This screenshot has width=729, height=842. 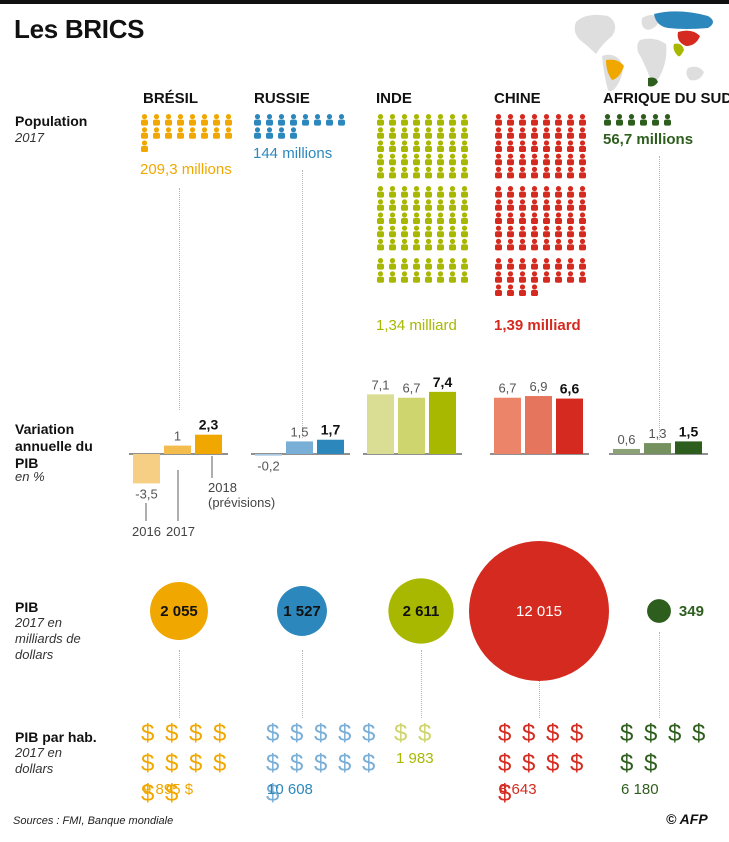 I want to click on gdp-bubble, so click(x=421, y=611).